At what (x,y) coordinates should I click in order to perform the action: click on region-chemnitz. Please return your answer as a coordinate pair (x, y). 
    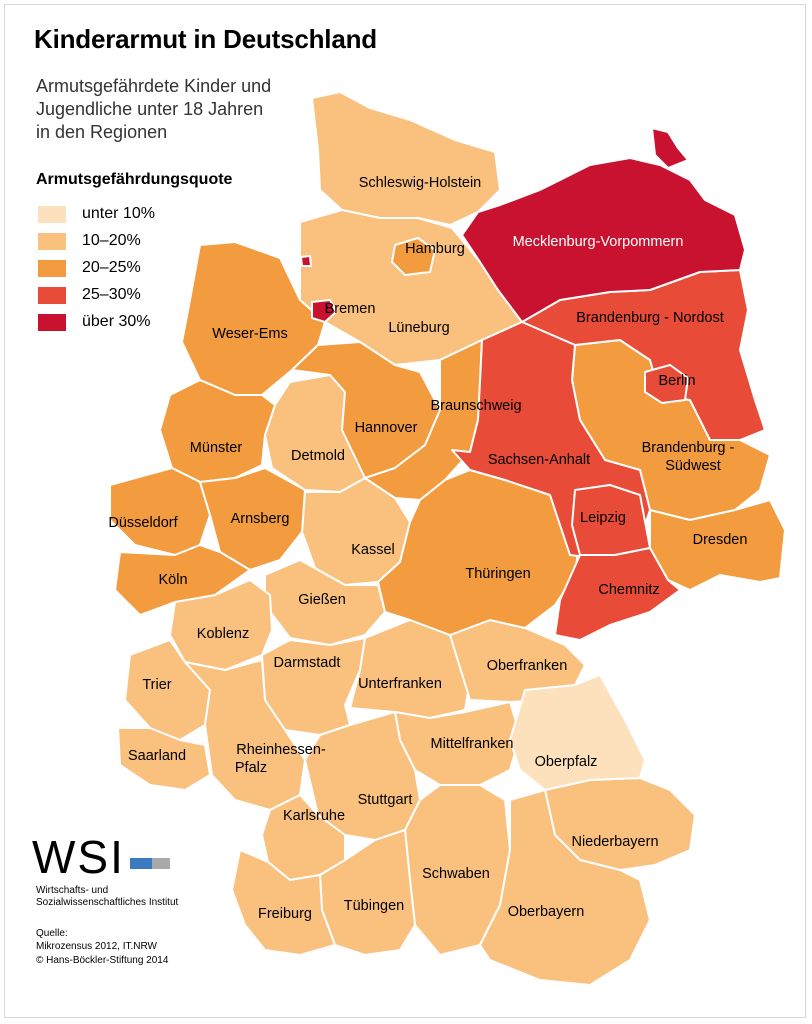
    Looking at the image, I should click on (617, 594).